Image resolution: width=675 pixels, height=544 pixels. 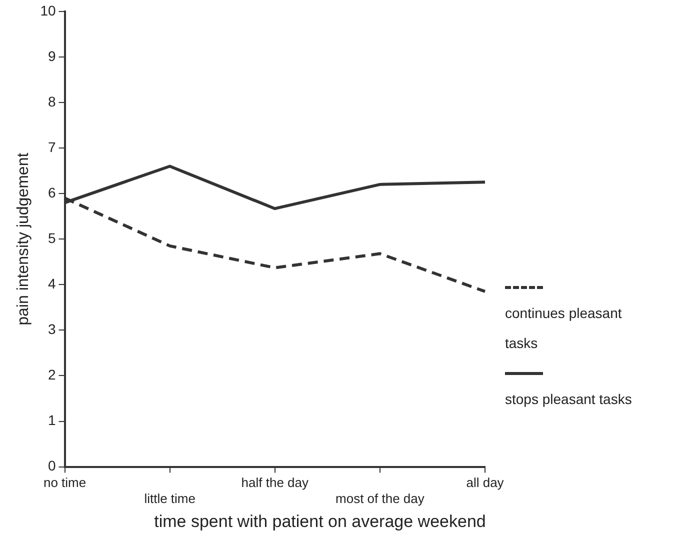 I want to click on x-tick-label: little time, so click(x=170, y=498).